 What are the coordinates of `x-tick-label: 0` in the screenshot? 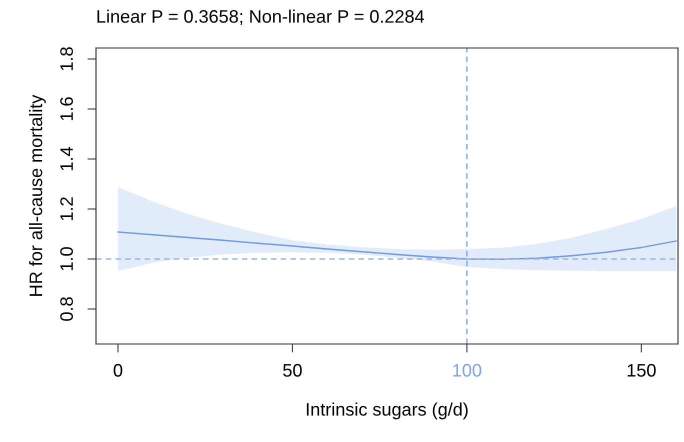 It's located at (118, 370).